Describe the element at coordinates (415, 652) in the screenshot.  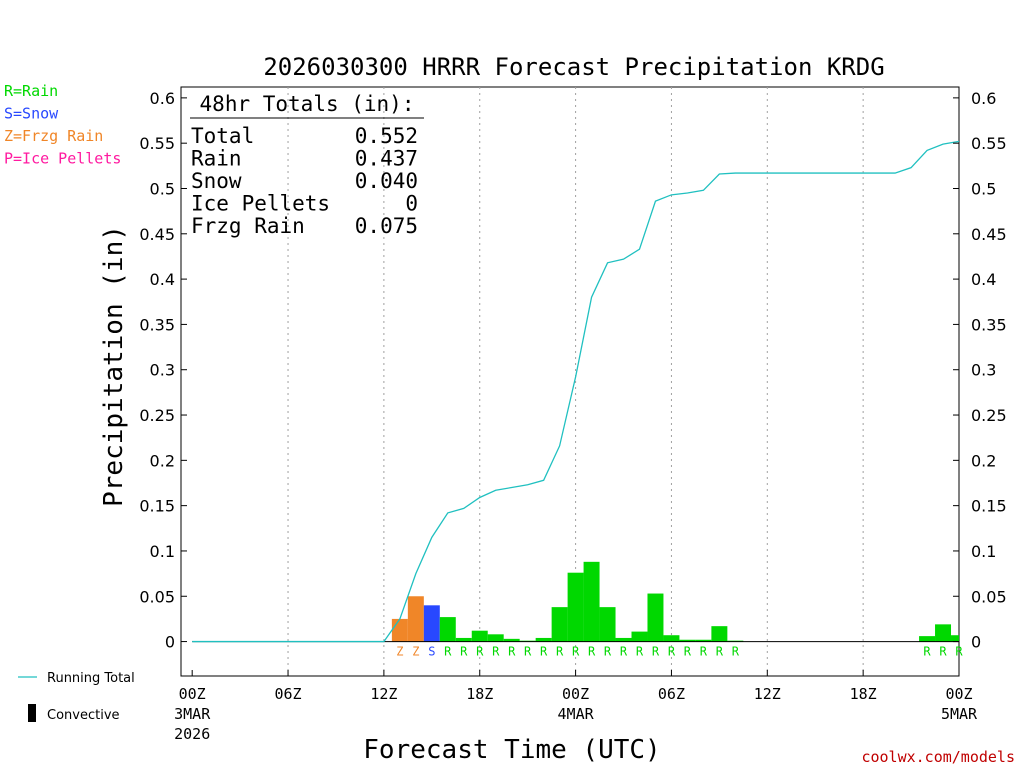
I see `ptype-letter: Z` at that location.